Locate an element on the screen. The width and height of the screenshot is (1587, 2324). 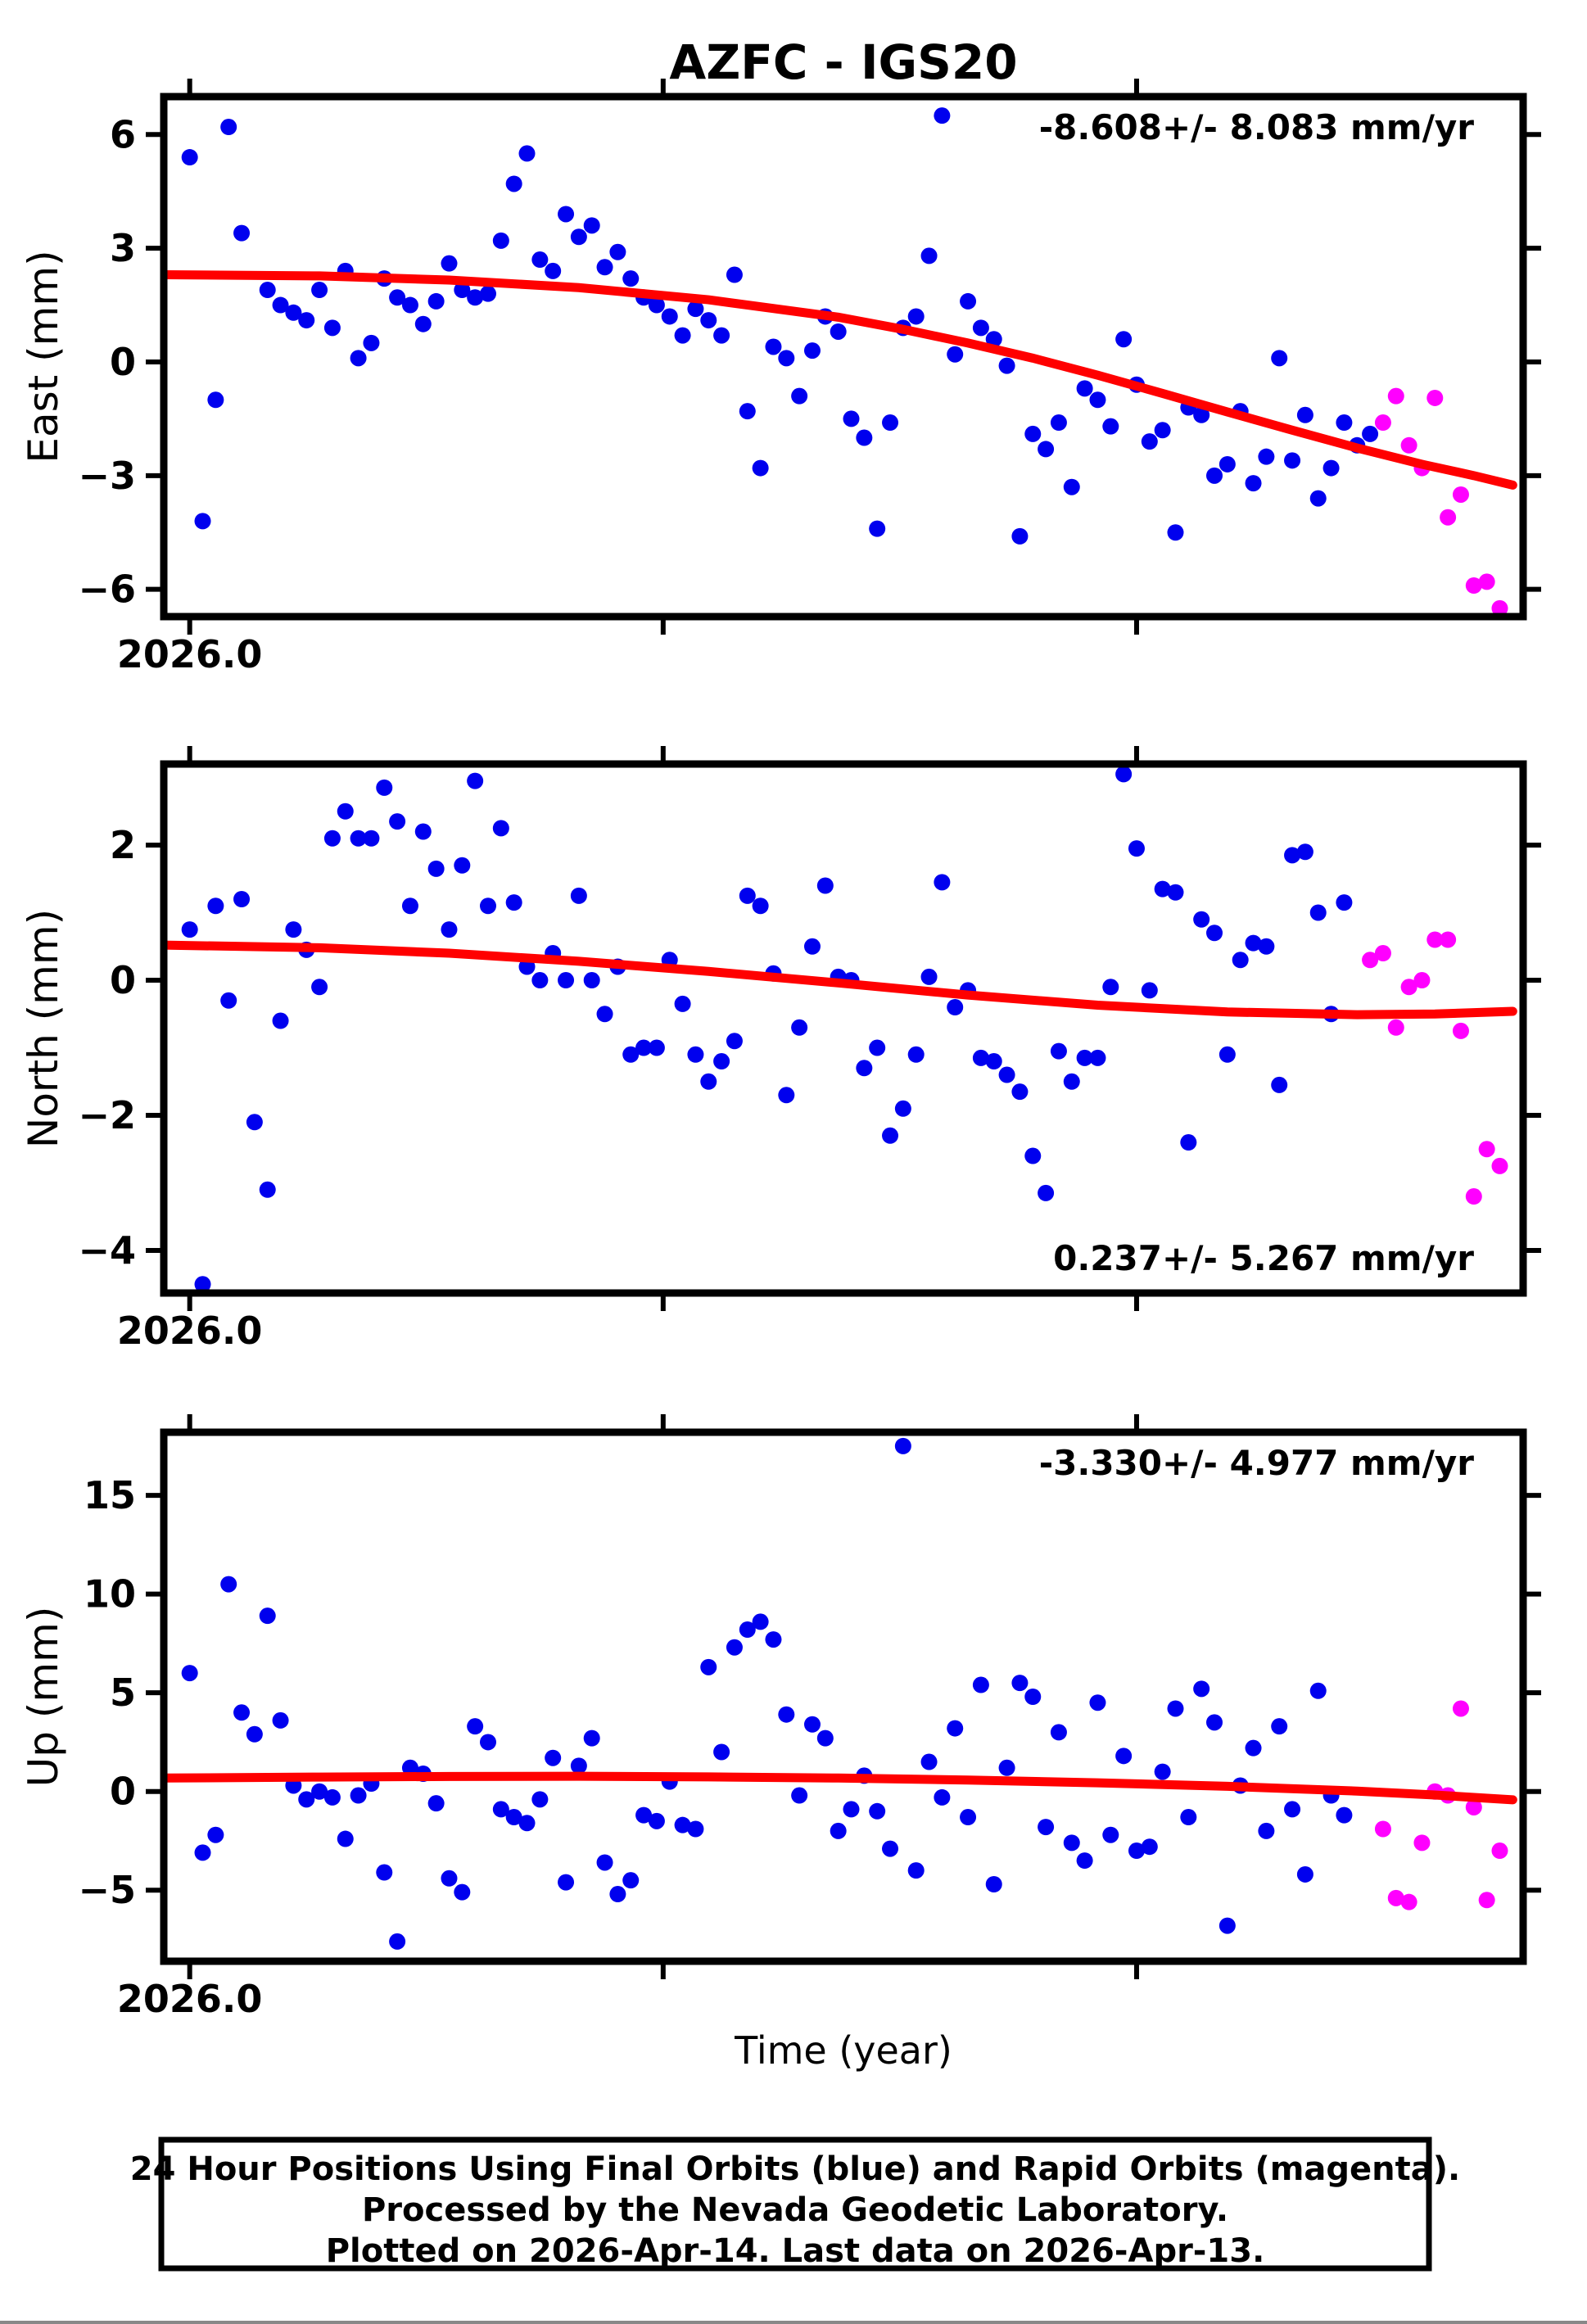
rapid-orbit-points is located at coordinates (1435, 1068).